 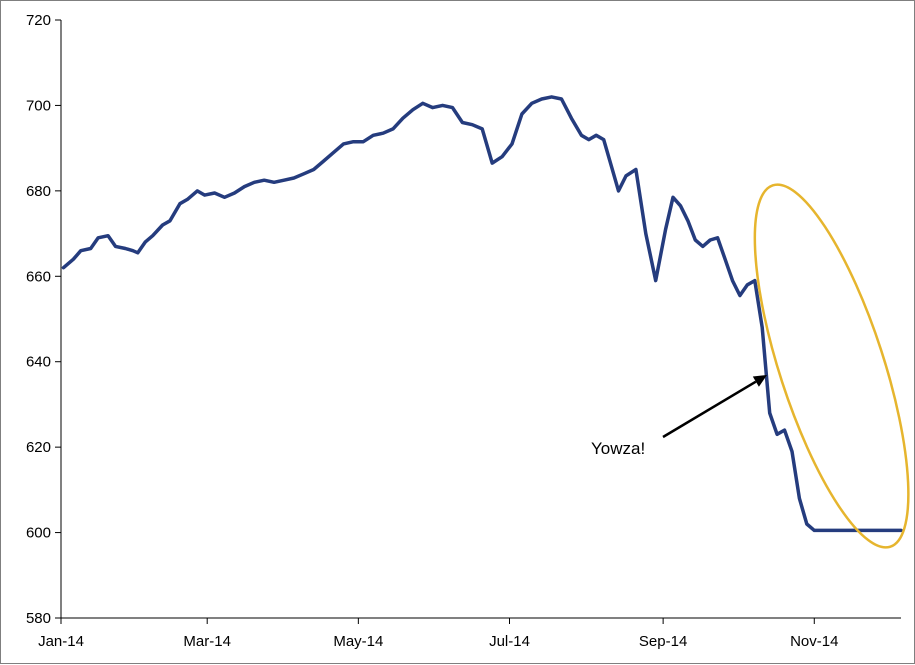 What do you see at coordinates (831, 366) in the screenshot?
I see `highlight-ellipse` at bounding box center [831, 366].